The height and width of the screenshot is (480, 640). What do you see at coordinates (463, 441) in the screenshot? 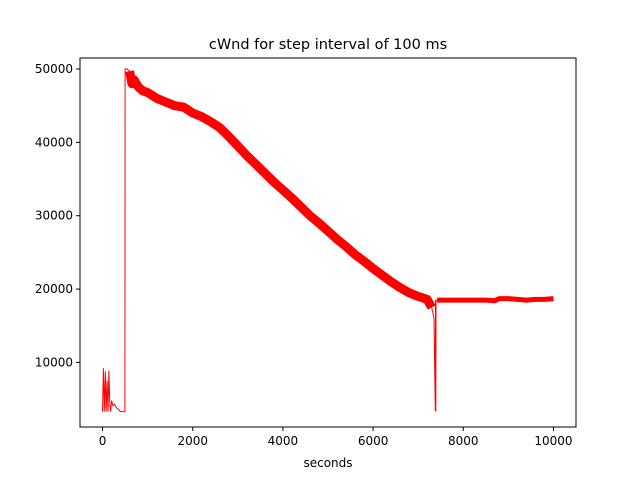
I see `x-tick-label: 8000` at bounding box center [463, 441].